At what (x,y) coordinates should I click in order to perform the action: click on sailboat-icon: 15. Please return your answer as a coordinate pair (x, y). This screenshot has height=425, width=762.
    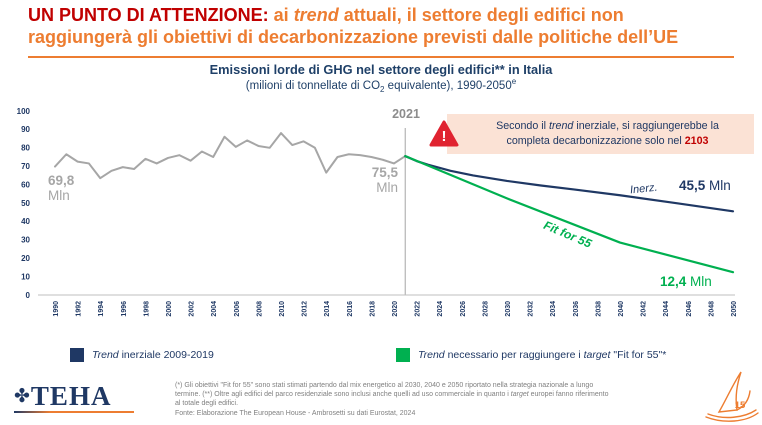
    Looking at the image, I should click on (732, 396).